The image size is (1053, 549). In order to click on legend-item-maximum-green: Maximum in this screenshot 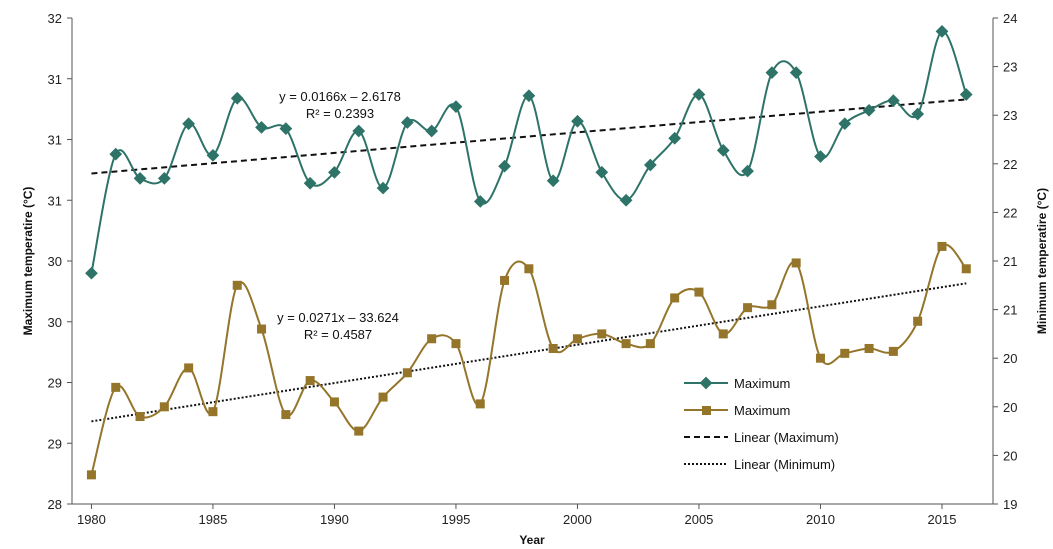, I will do `click(737, 383)`.